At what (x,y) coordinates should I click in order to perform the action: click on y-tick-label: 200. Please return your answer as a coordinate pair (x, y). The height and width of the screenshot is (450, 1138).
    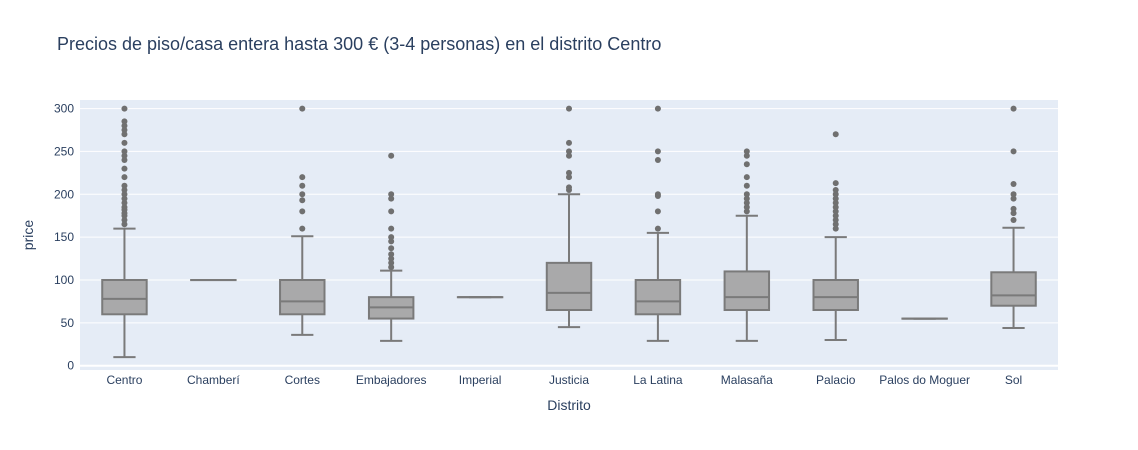
    Looking at the image, I should click on (64, 194).